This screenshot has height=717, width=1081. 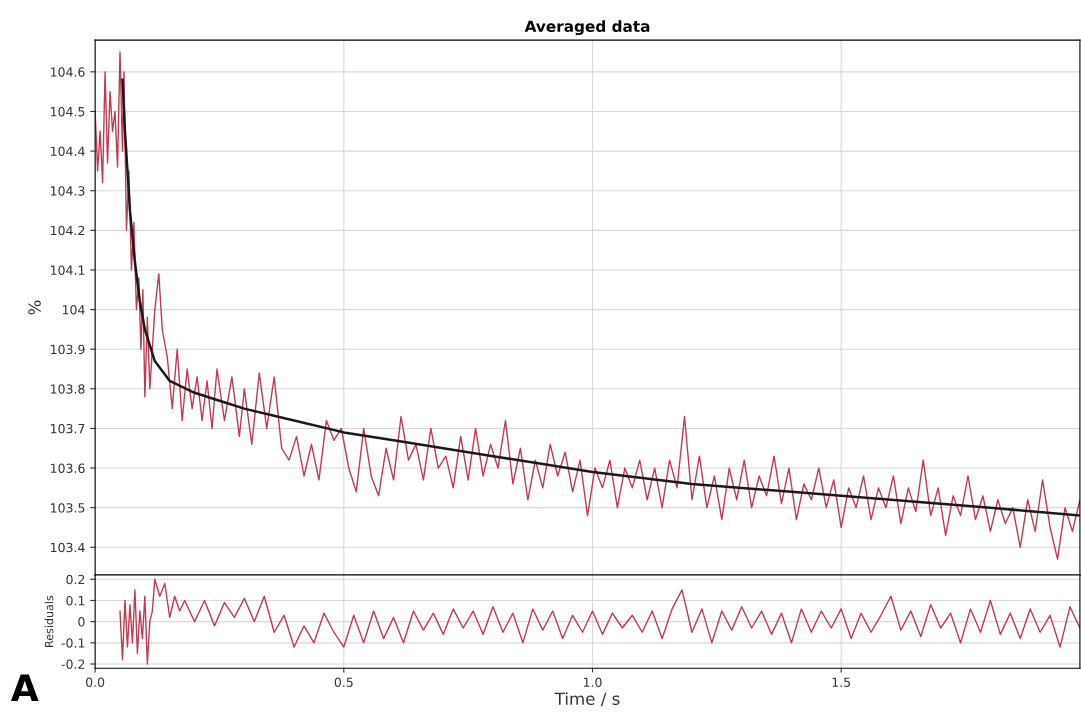 I want to click on chart-title: Averaged data, so click(x=587, y=28).